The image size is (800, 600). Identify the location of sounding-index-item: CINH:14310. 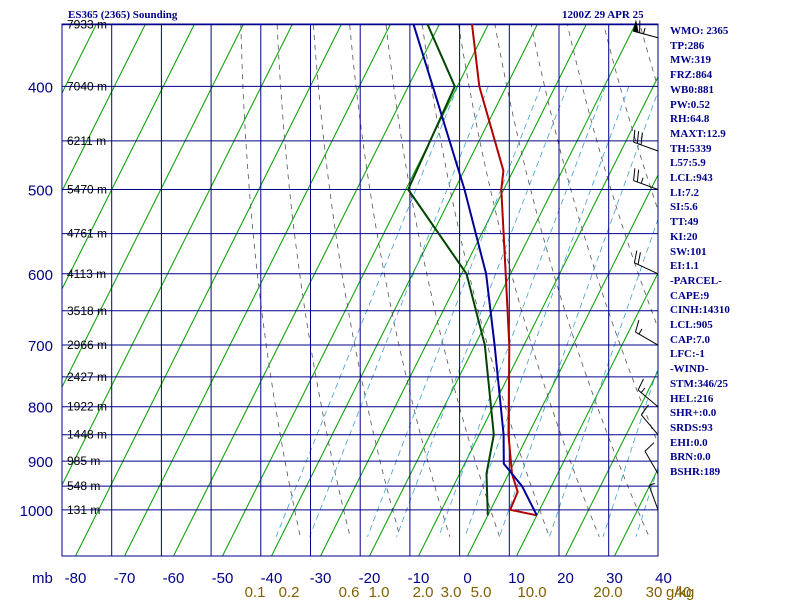
(700, 310).